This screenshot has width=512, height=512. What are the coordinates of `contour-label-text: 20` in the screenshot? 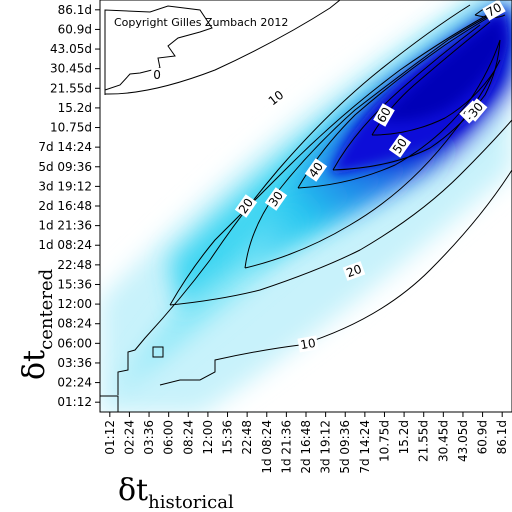 It's located at (353, 271).